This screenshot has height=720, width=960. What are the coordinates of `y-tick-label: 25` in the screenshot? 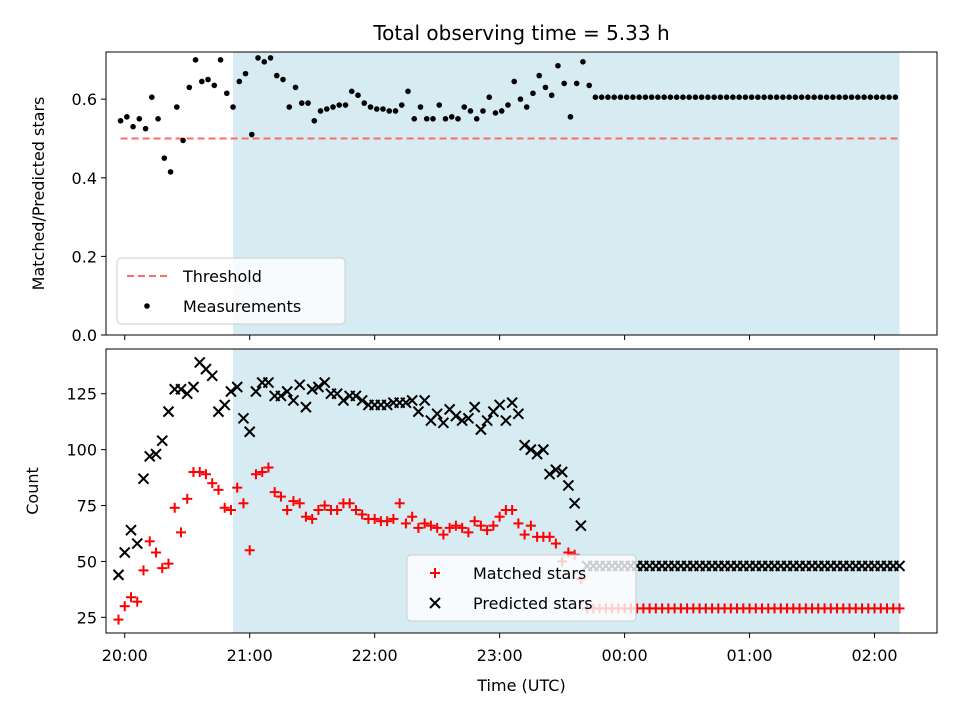 It's located at (87, 617).